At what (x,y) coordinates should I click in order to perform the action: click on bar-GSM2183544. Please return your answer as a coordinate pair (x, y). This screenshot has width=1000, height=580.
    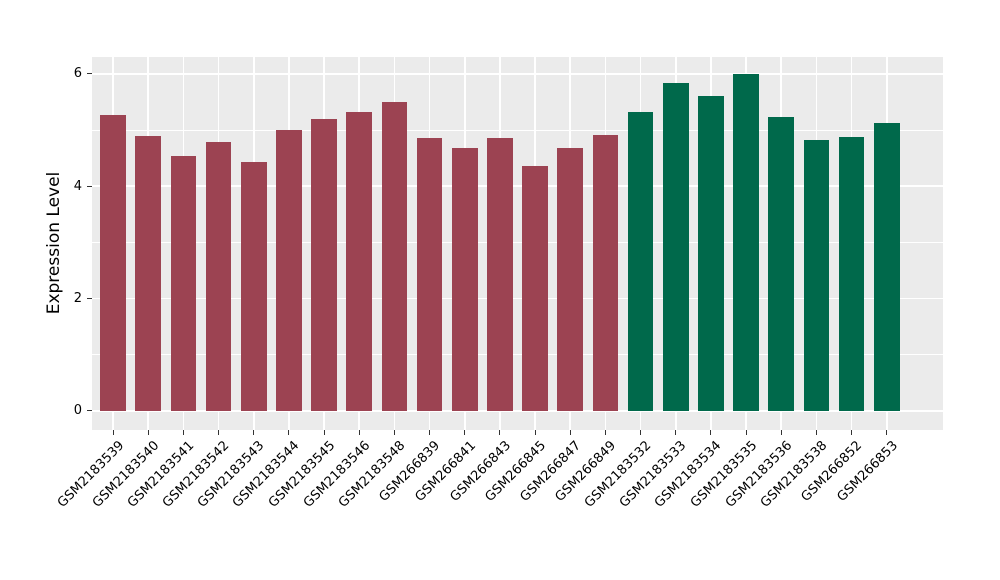
    Looking at the image, I should click on (289, 270).